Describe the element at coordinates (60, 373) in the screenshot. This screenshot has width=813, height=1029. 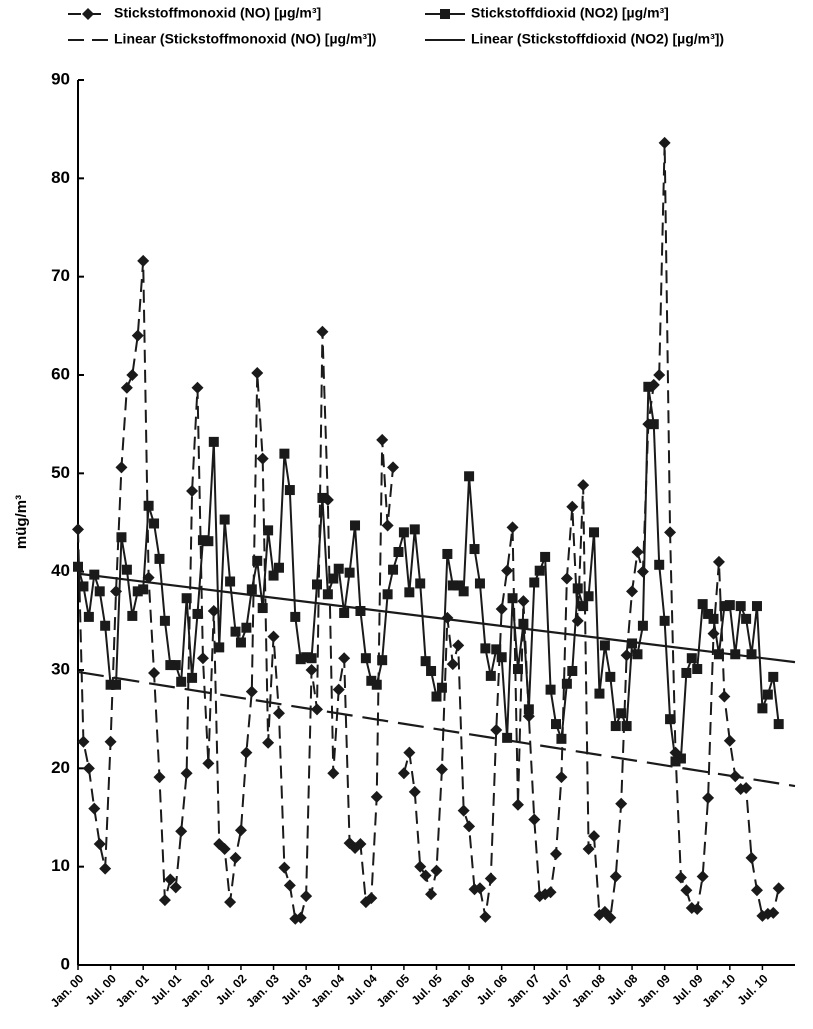
I see `y-tick-label: 60` at that location.